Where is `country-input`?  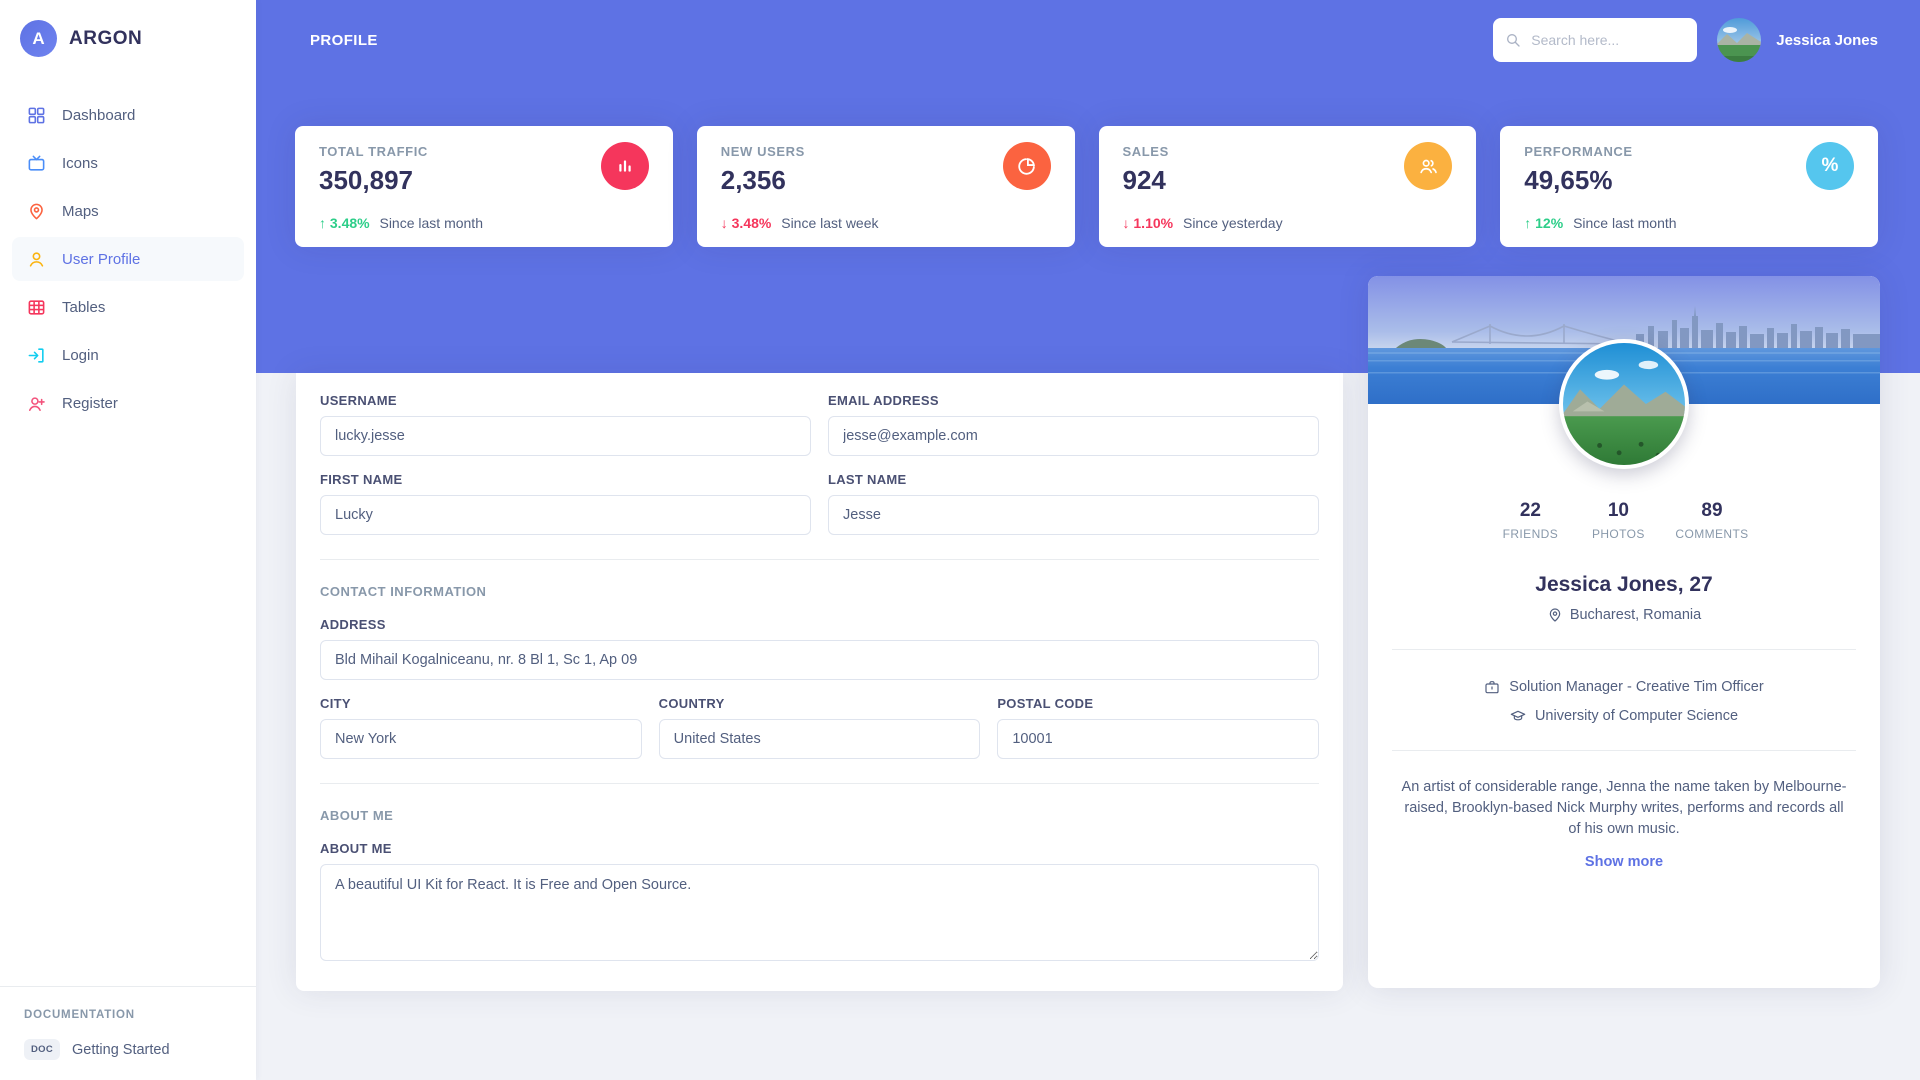
country-input is located at coordinates (819, 739).